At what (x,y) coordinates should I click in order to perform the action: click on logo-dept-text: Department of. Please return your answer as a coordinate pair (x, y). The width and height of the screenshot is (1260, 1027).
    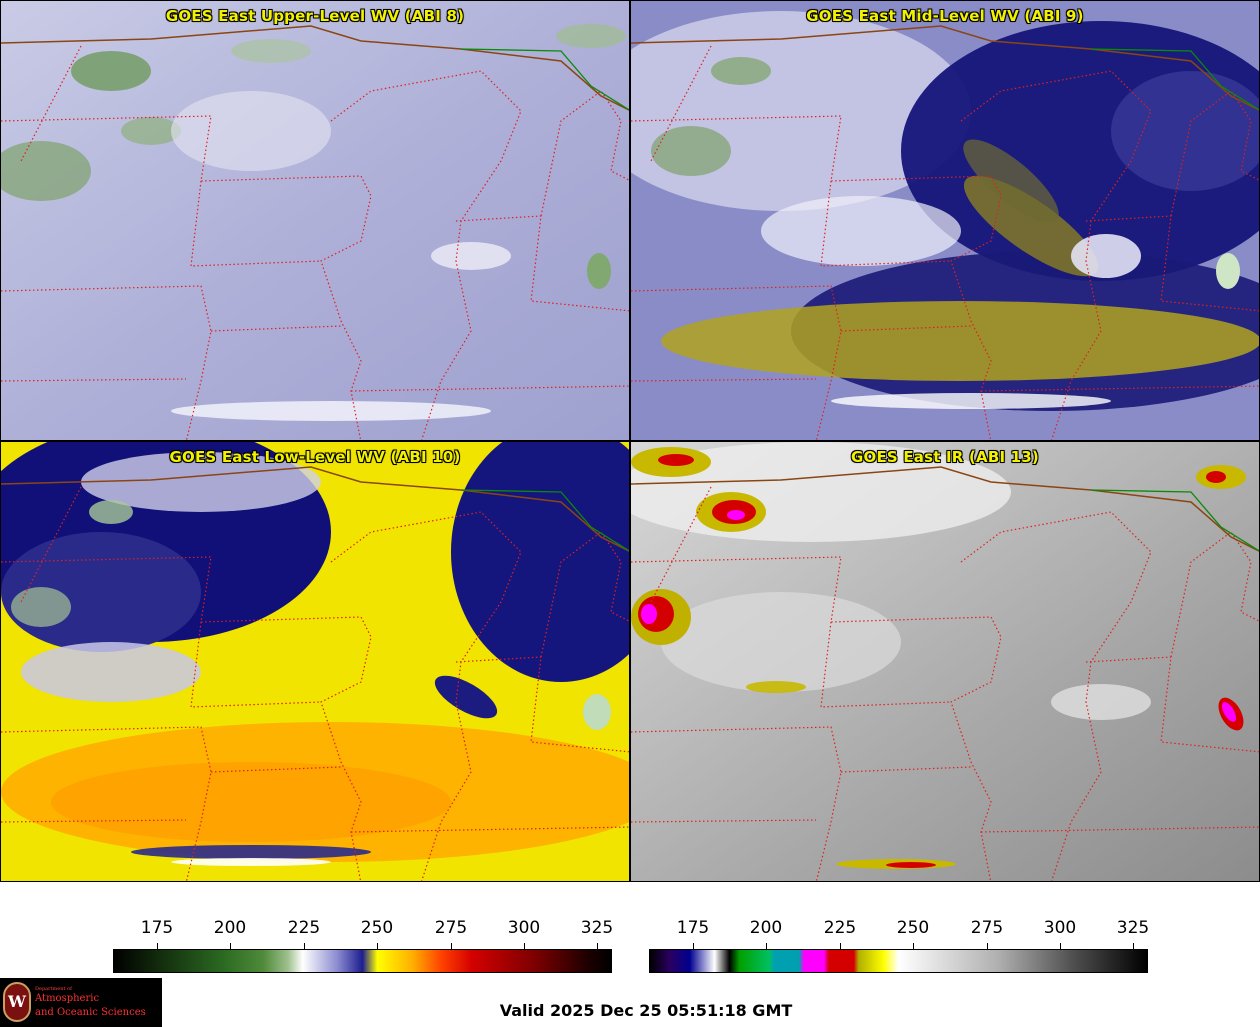
    Looking at the image, I should click on (53, 989).